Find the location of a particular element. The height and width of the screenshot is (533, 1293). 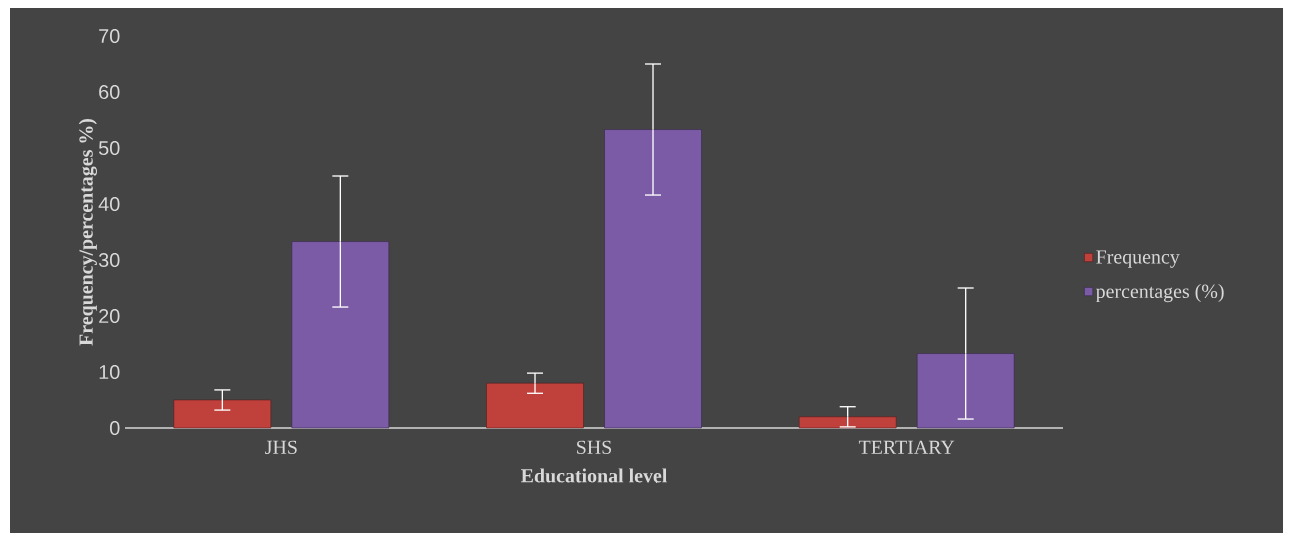

x-tick-label: TERTIARY is located at coordinates (906, 447).